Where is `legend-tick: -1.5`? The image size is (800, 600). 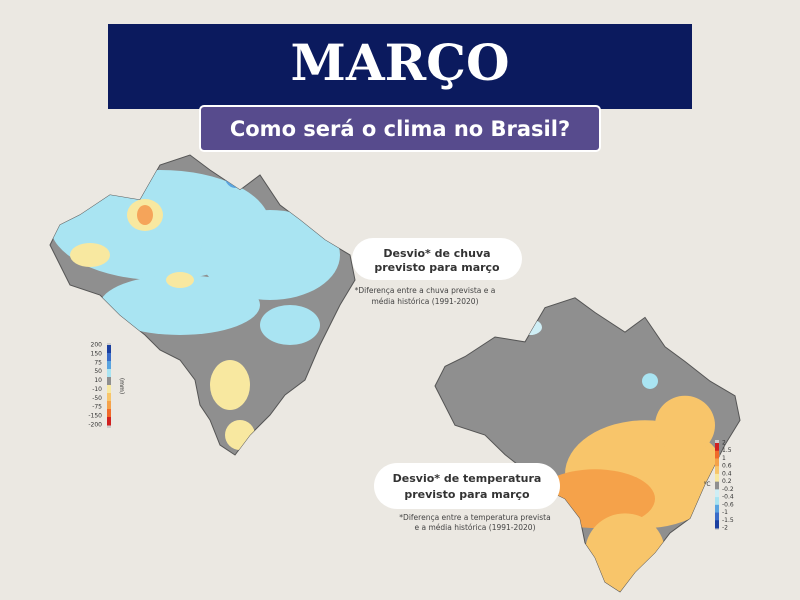 legend-tick: -1.5 is located at coordinates (728, 520).